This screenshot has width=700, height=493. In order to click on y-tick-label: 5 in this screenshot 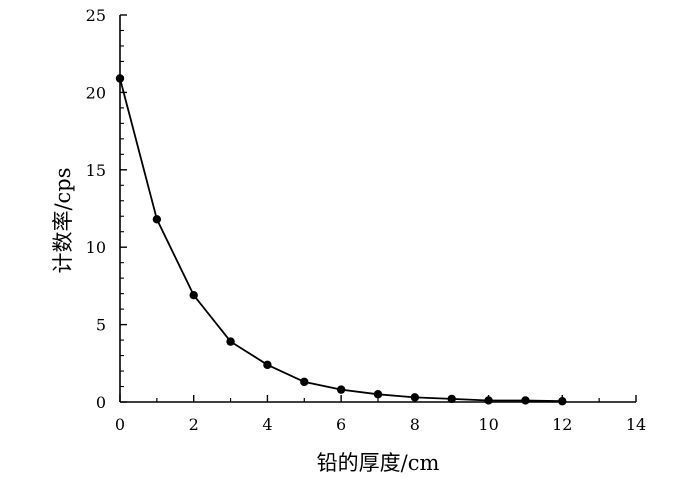, I will do `click(101, 325)`.